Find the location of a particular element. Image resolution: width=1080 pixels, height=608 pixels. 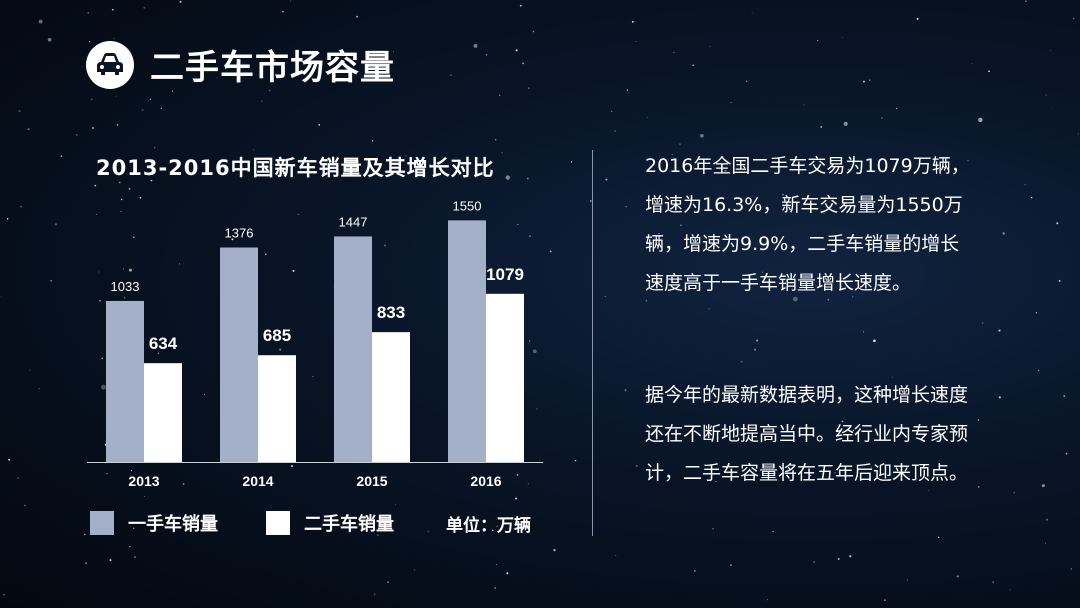

bar-second-hand-2014 is located at coordinates (277, 408).